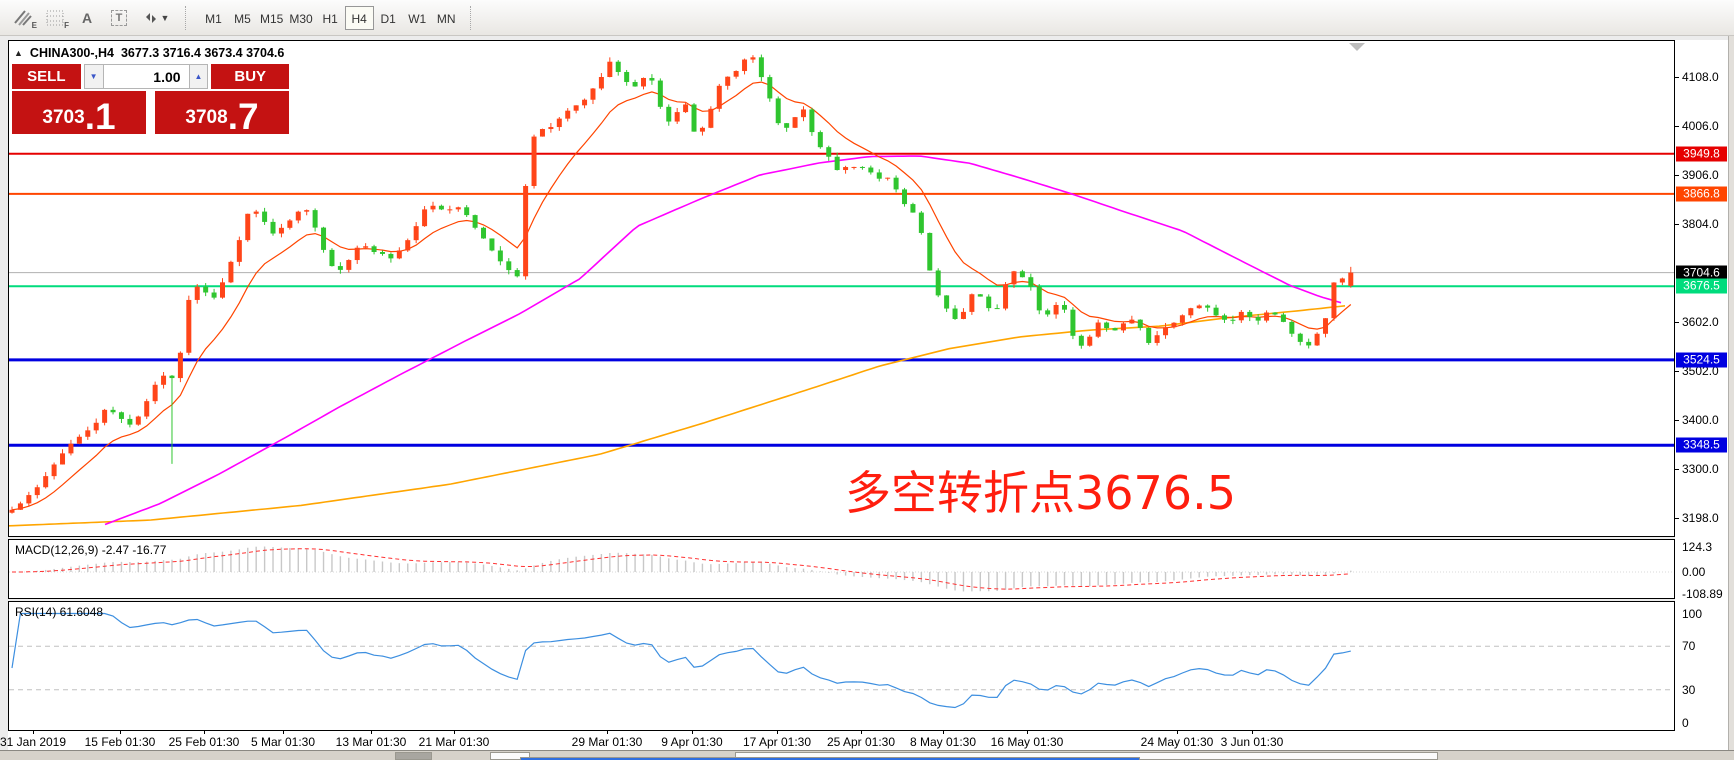 This screenshot has height=760, width=1734. I want to click on time-tick-label: 13 Mar 01:30, so click(371, 742).